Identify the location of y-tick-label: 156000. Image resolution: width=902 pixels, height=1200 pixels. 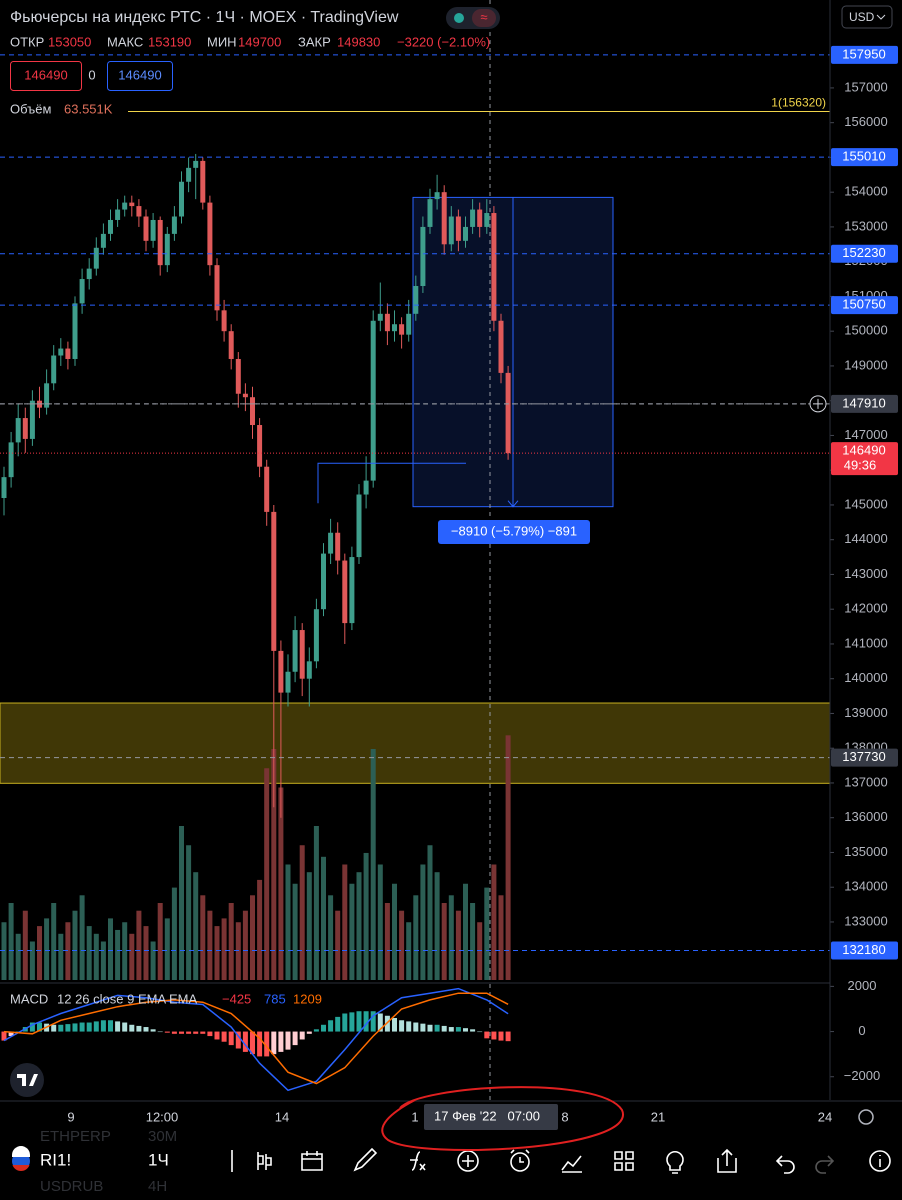
(865, 121).